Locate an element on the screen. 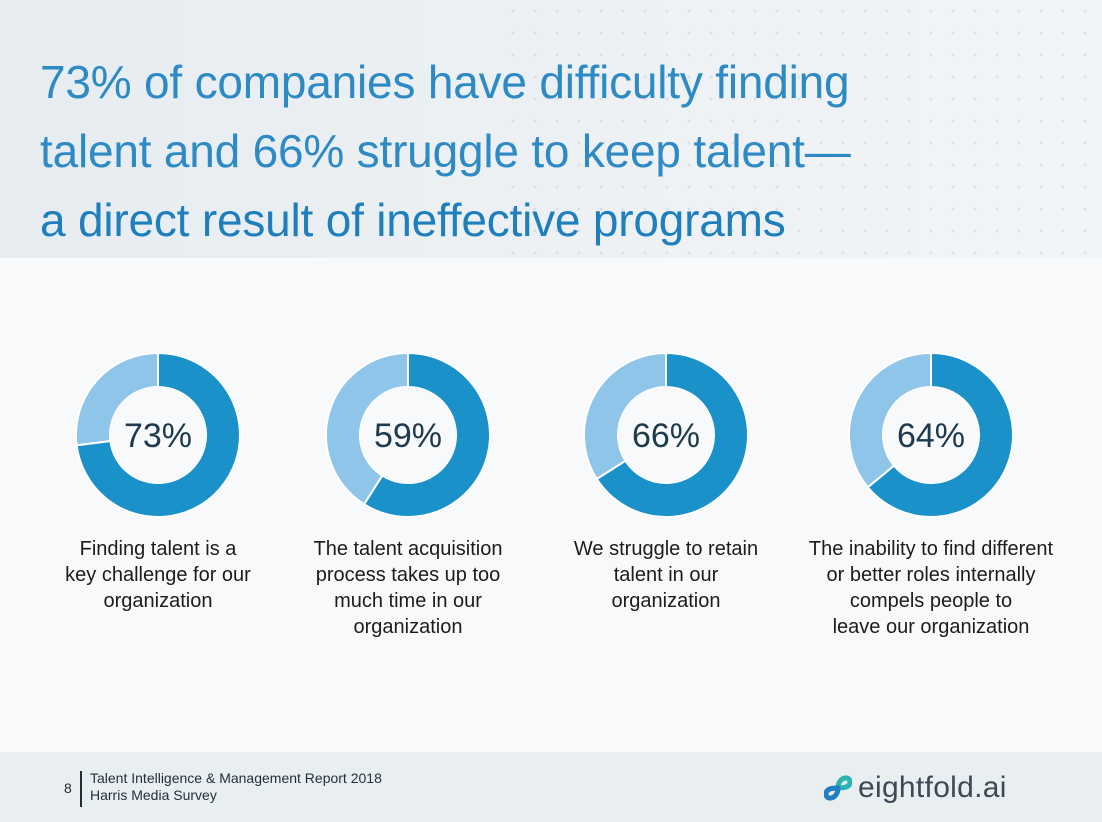 The width and height of the screenshot is (1102, 822). donut-percent-label: 59% is located at coordinates (408, 436).